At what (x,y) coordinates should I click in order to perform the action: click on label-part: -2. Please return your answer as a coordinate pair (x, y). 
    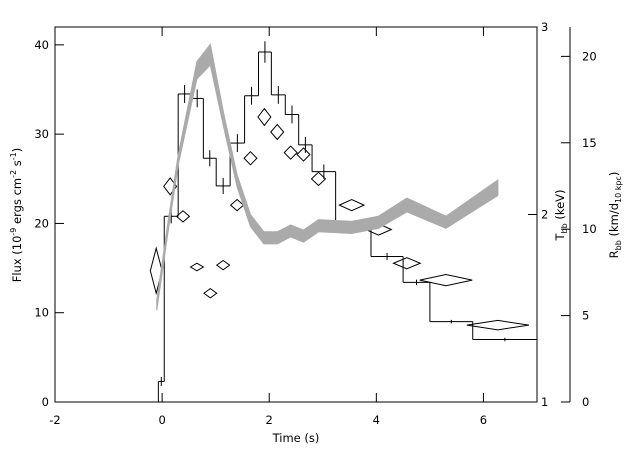
    Looking at the image, I should click on (13, 174).